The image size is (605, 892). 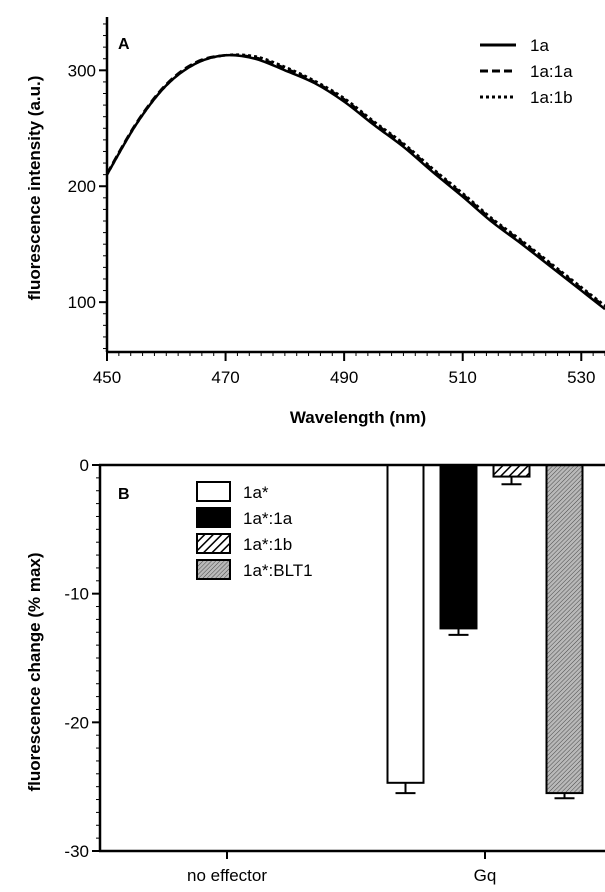 I want to click on panel-b-category-label: no effector, so click(x=227, y=875).